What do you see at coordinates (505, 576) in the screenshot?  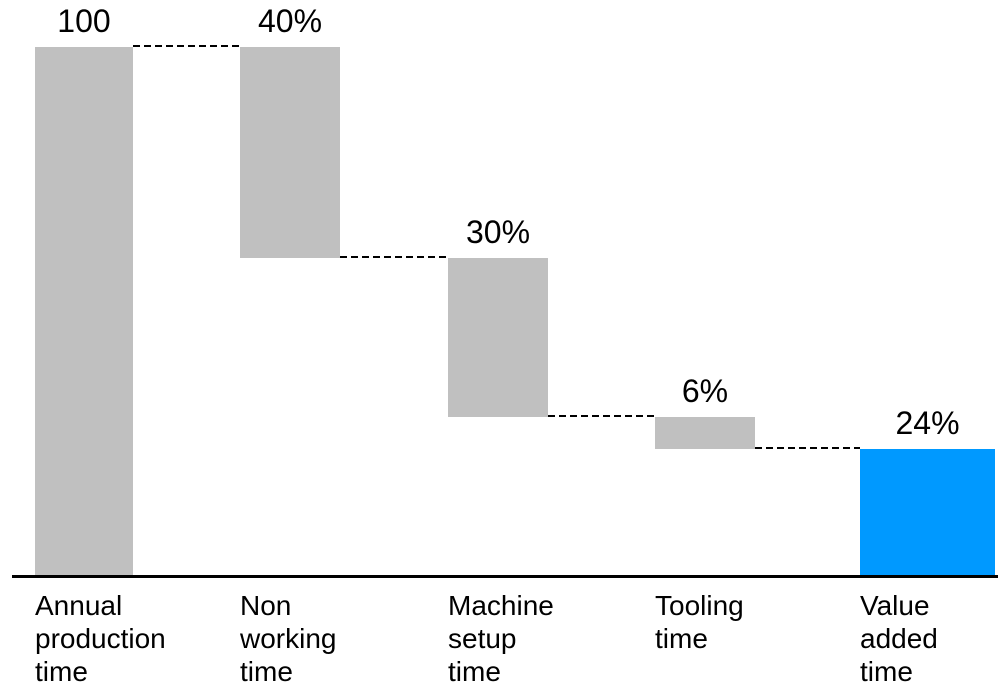 I see `x-axis-line` at bounding box center [505, 576].